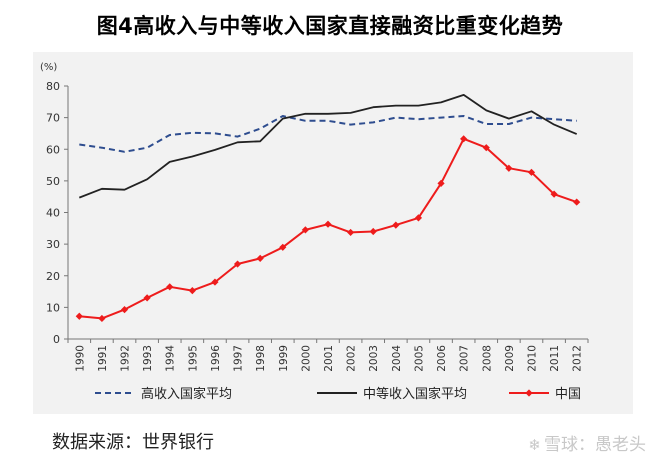 The image size is (660, 465). I want to click on watermark-text: 雪球：愚老头, so click(595, 445).